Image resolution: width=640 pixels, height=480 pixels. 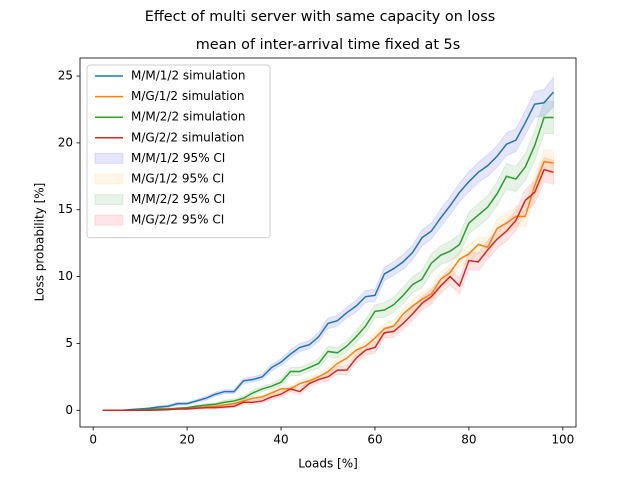 I want to click on x-tick-label: 0, so click(x=93, y=440).